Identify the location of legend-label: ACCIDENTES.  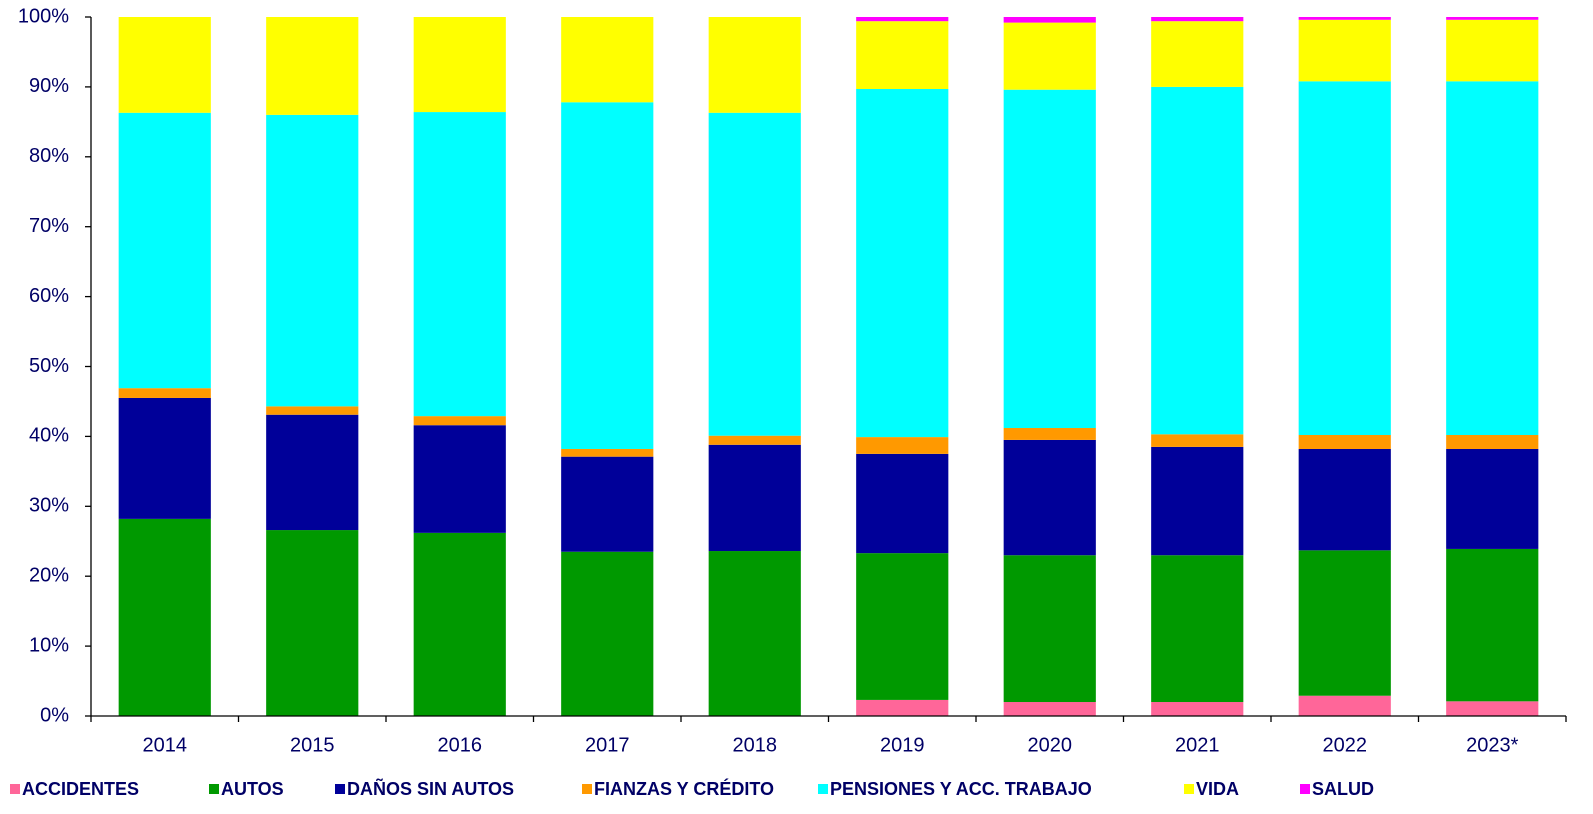
(80, 789).